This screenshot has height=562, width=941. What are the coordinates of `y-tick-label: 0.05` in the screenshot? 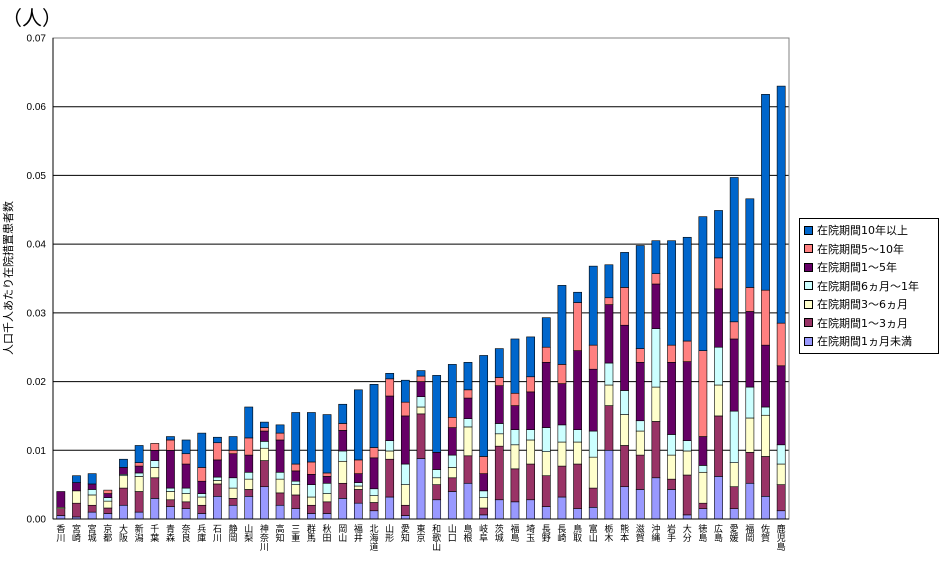 It's located at (37, 176).